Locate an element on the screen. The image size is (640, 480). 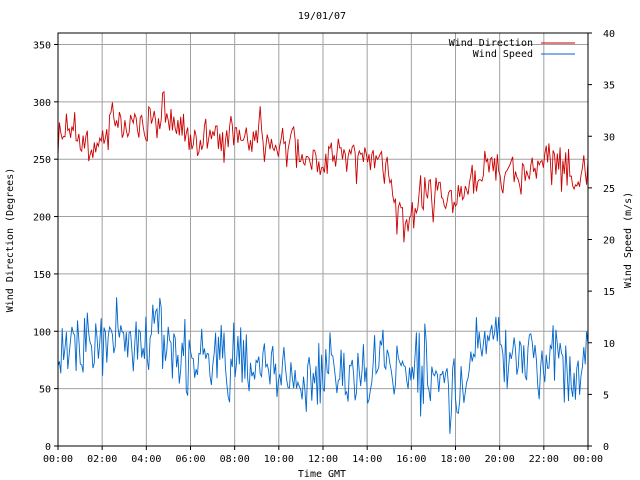
y-left-tick-label: 200 is located at coordinates (42, 218).